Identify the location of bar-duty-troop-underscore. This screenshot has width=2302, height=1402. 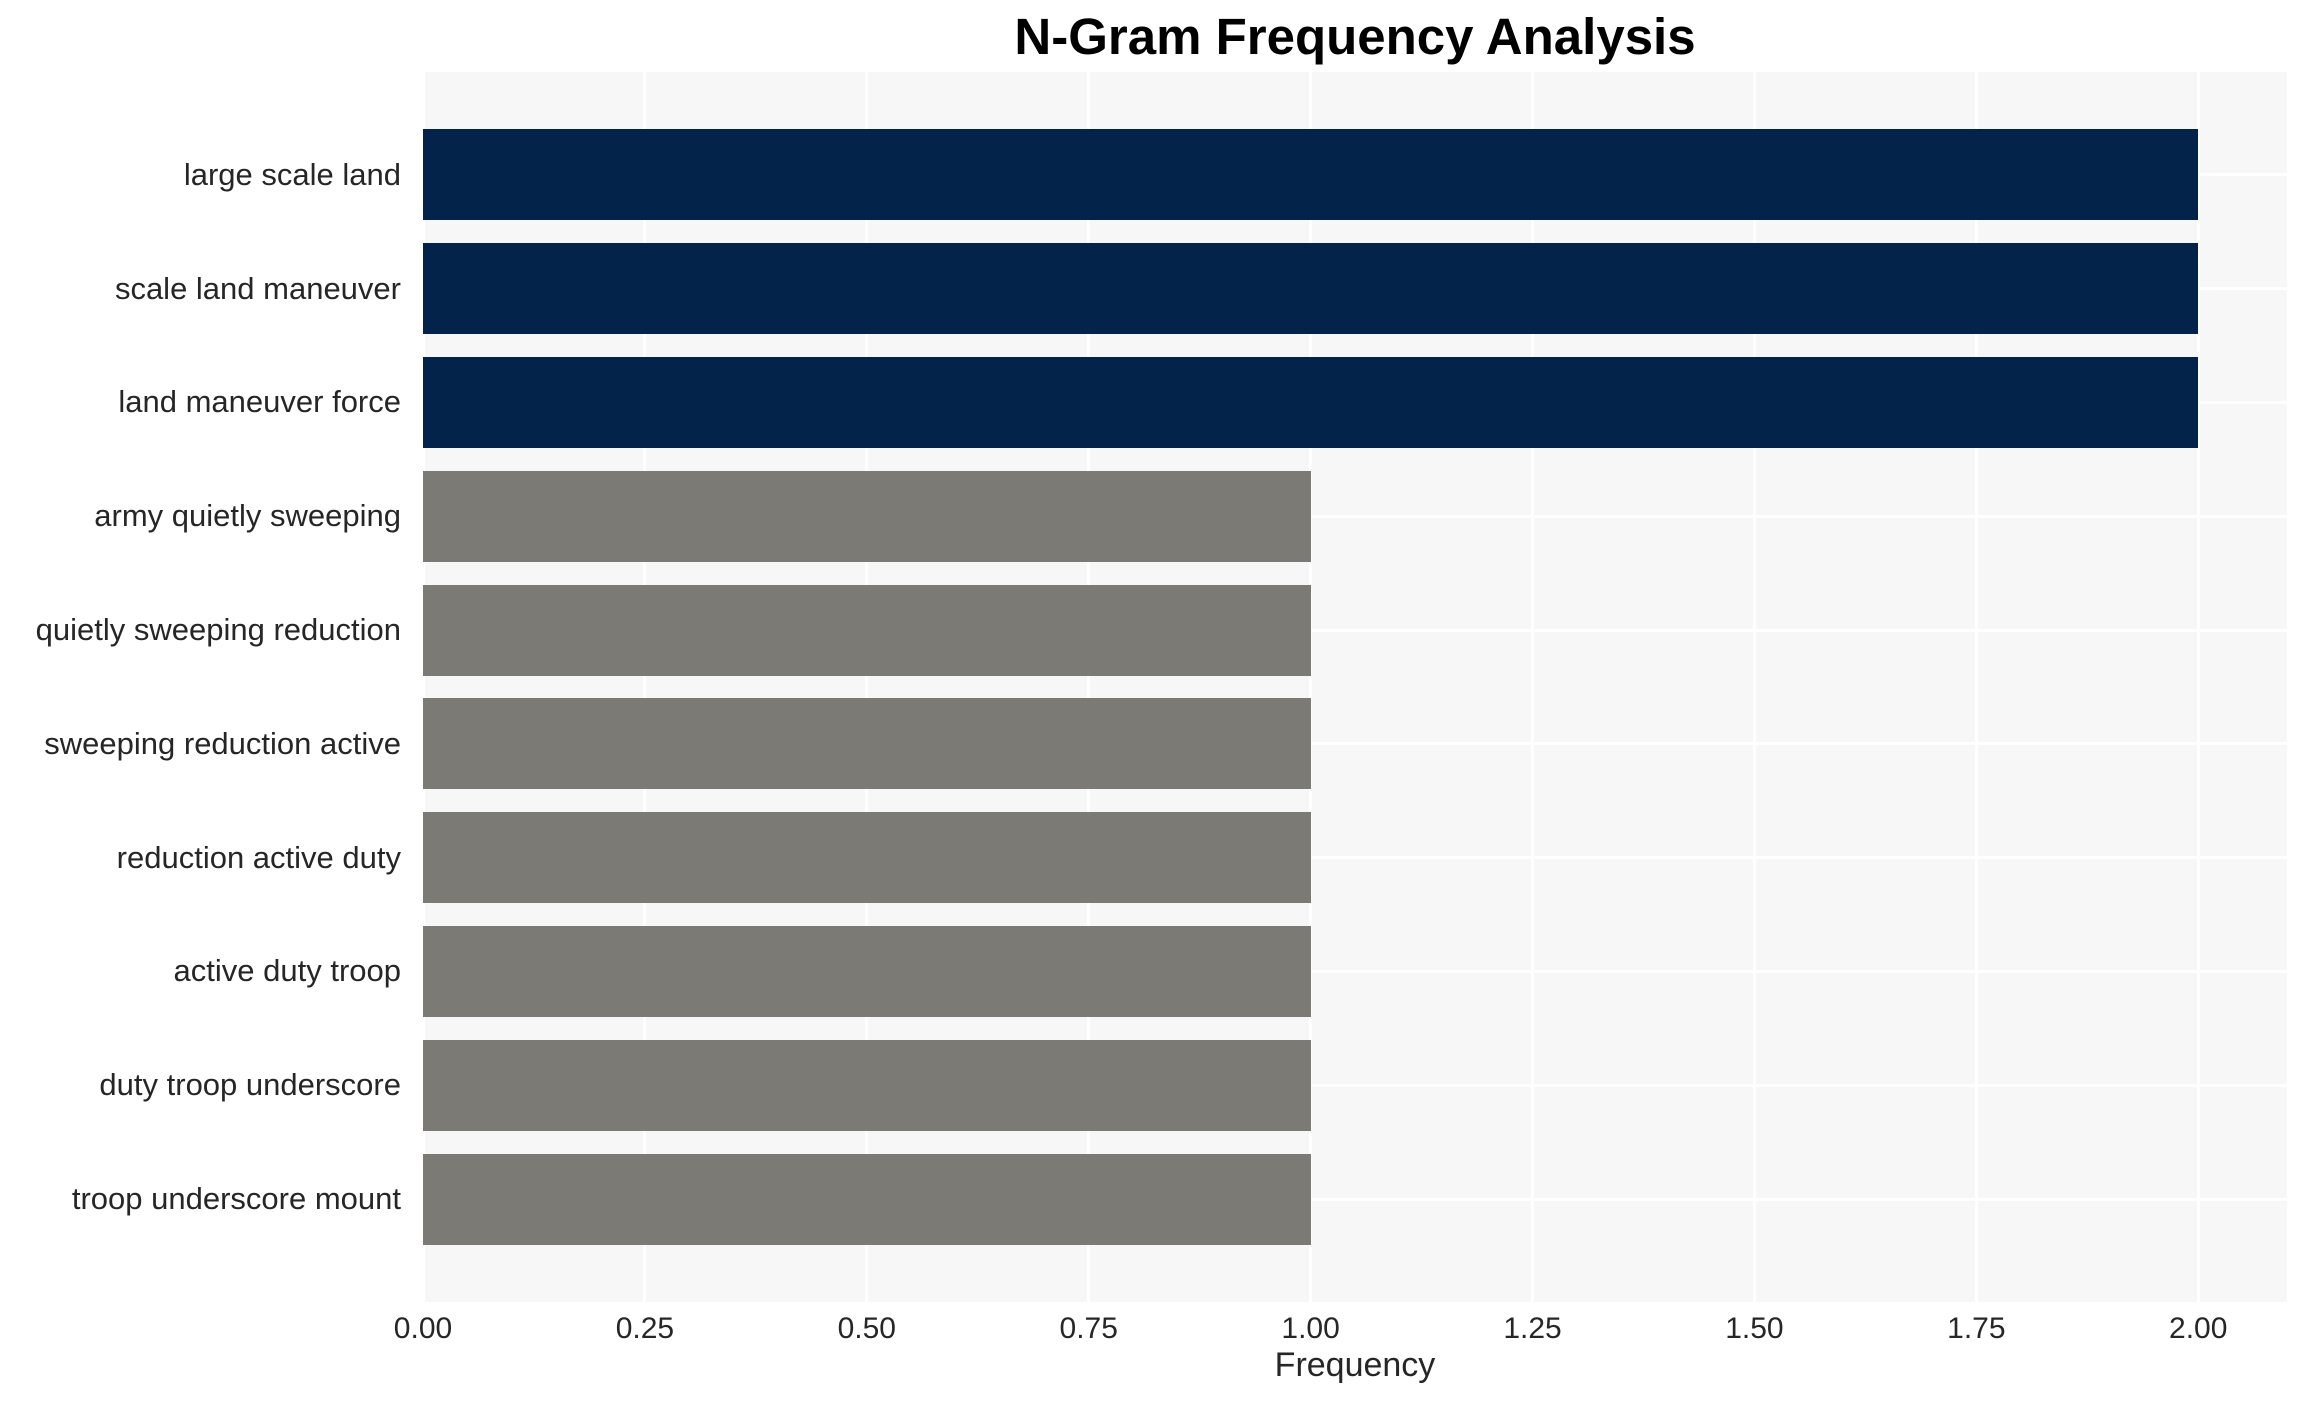
(867, 1085).